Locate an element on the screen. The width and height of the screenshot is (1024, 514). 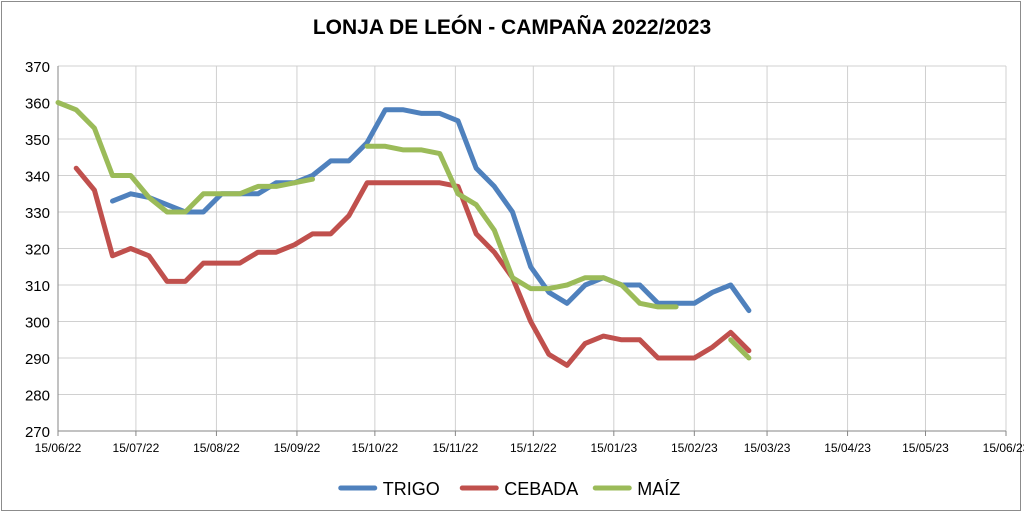
y-tick-label: 340 is located at coordinates (37, 177).